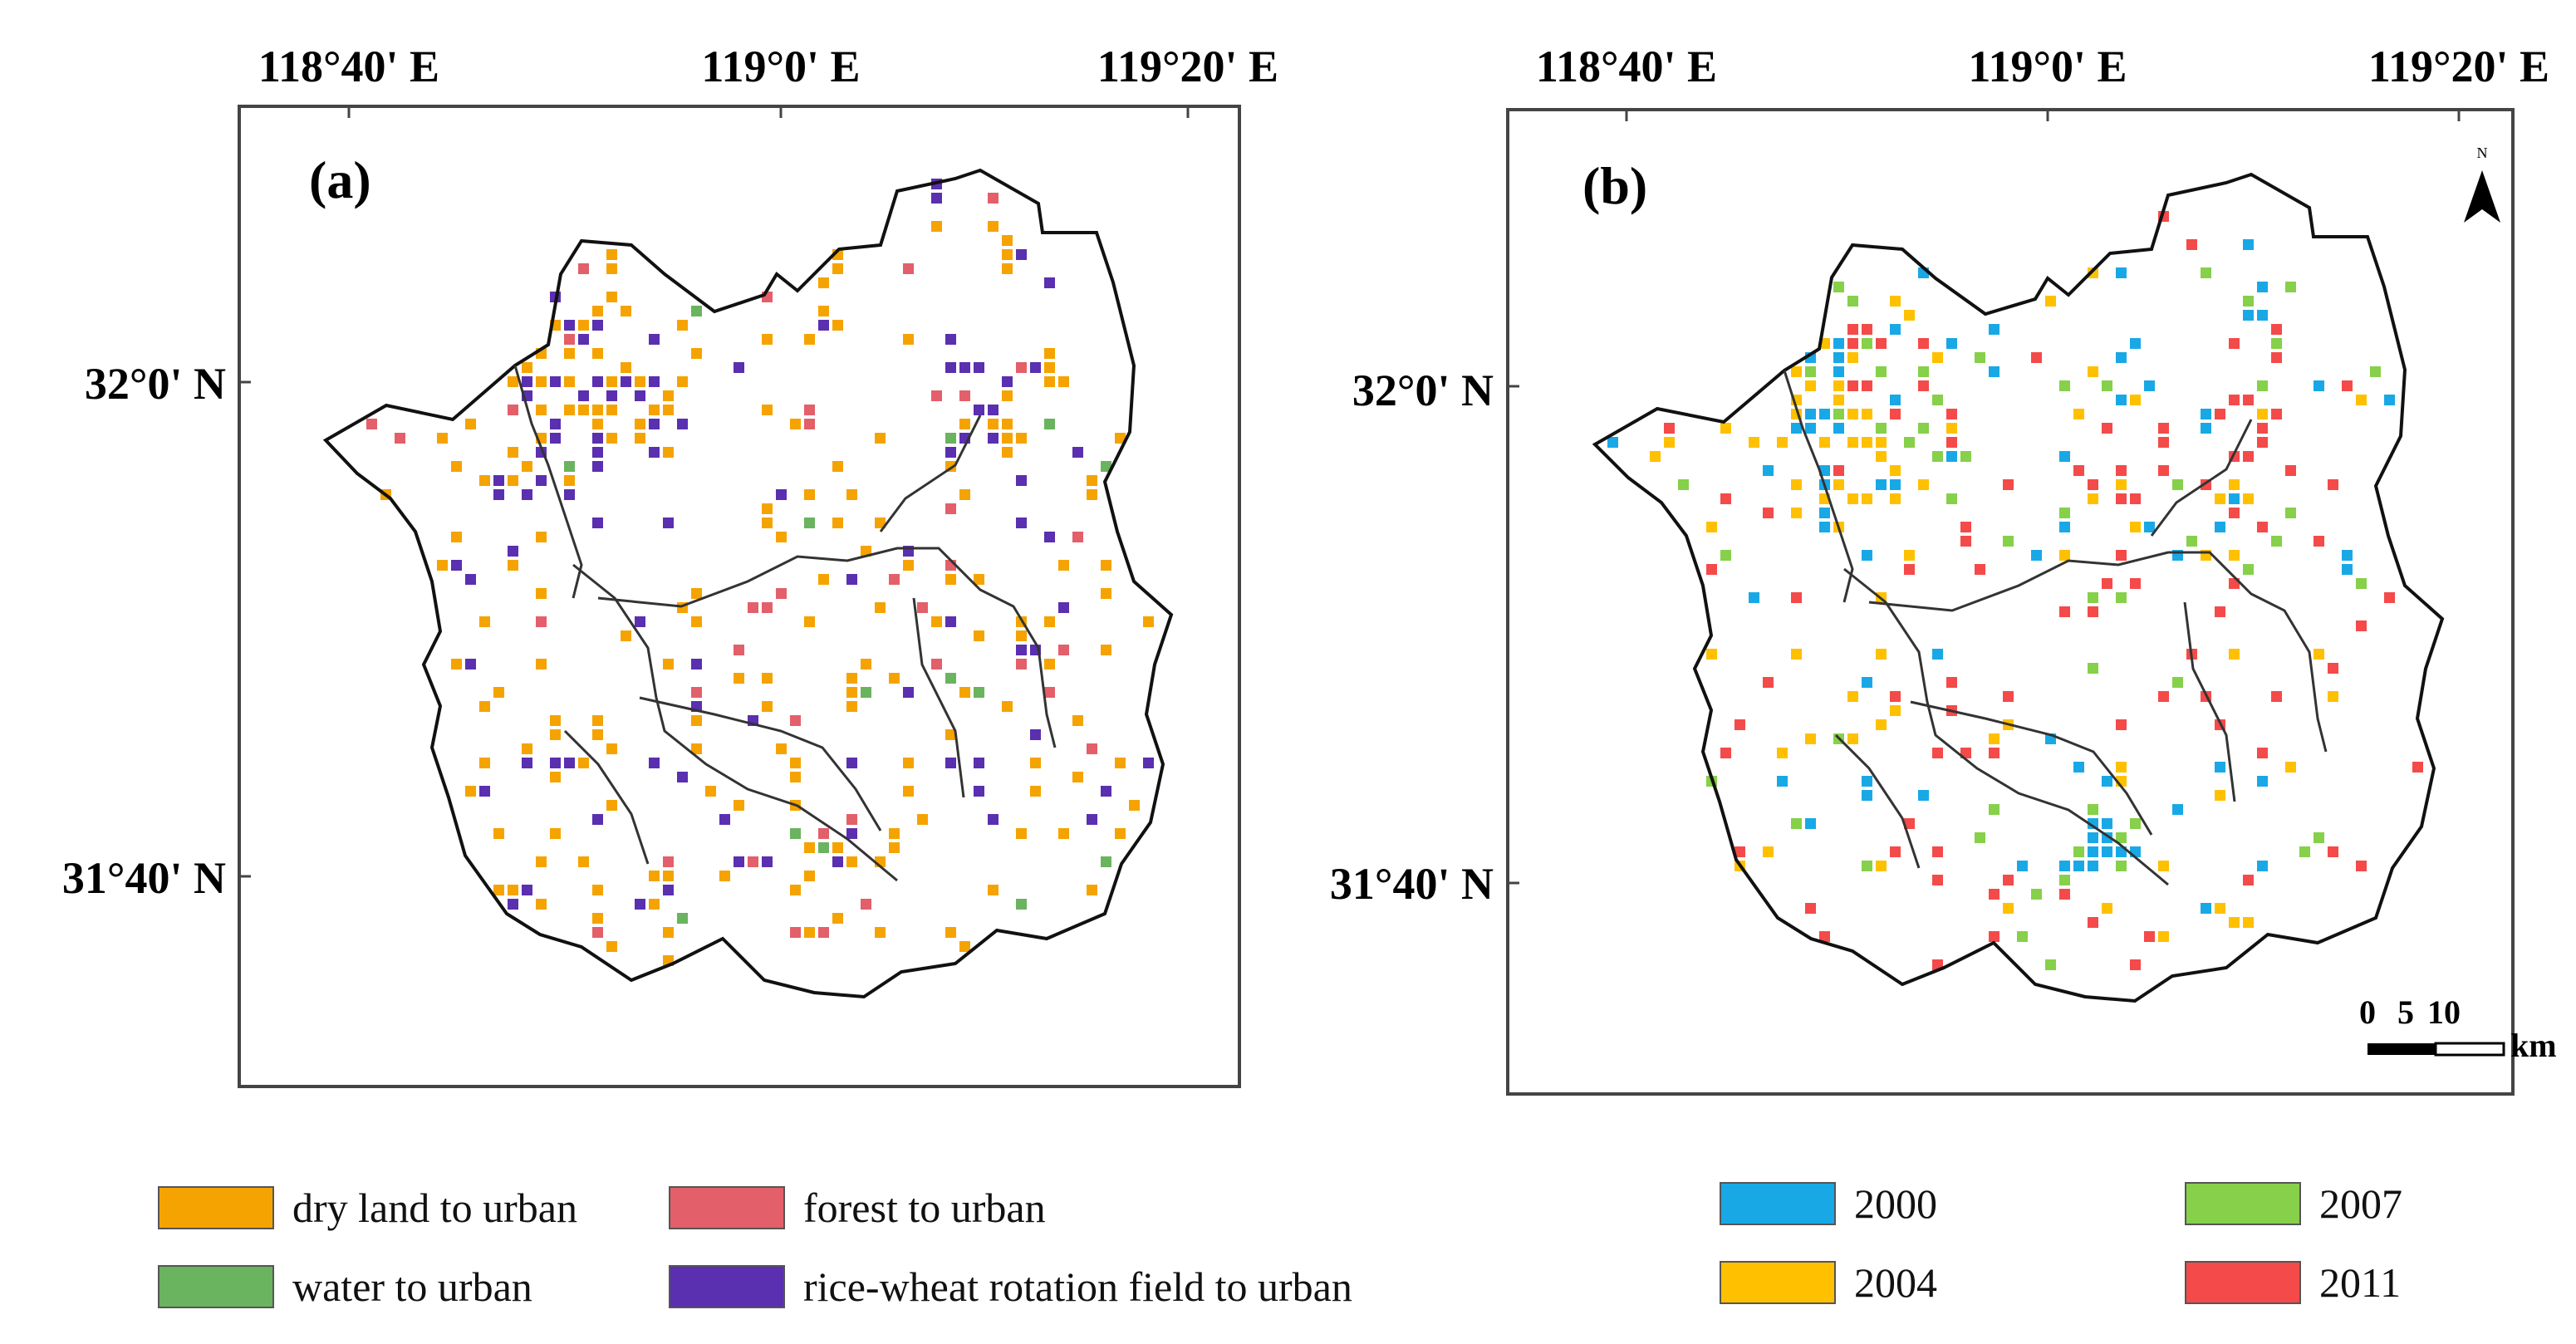 Image resolution: width=2576 pixels, height=1344 pixels. What do you see at coordinates (340, 179) in the screenshot?
I see `panel-label-a: (a)` at bounding box center [340, 179].